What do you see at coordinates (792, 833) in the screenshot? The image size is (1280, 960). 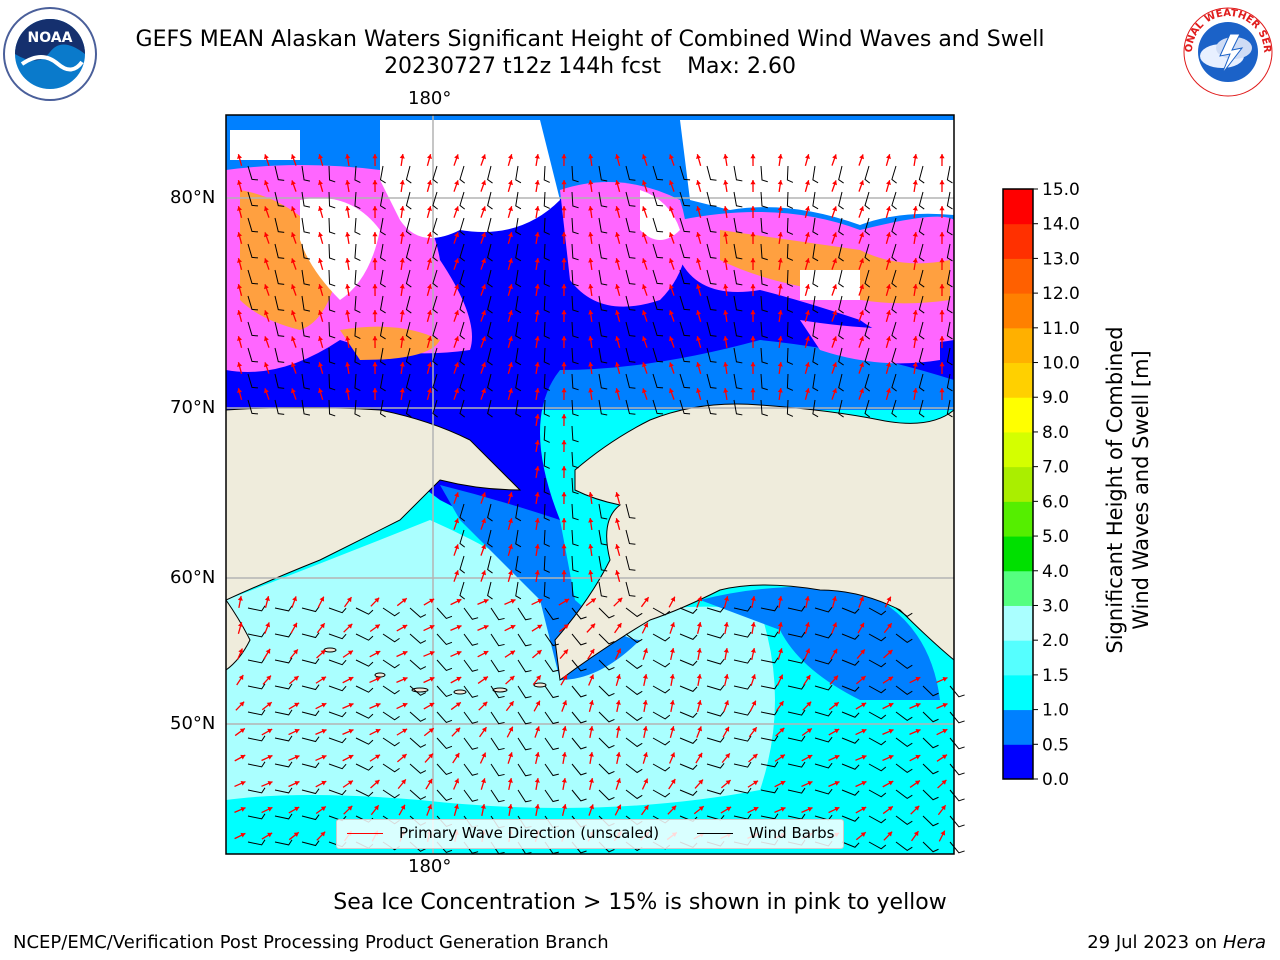 I see `legend-wind-barbs-label: Wind Barbs` at bounding box center [792, 833].